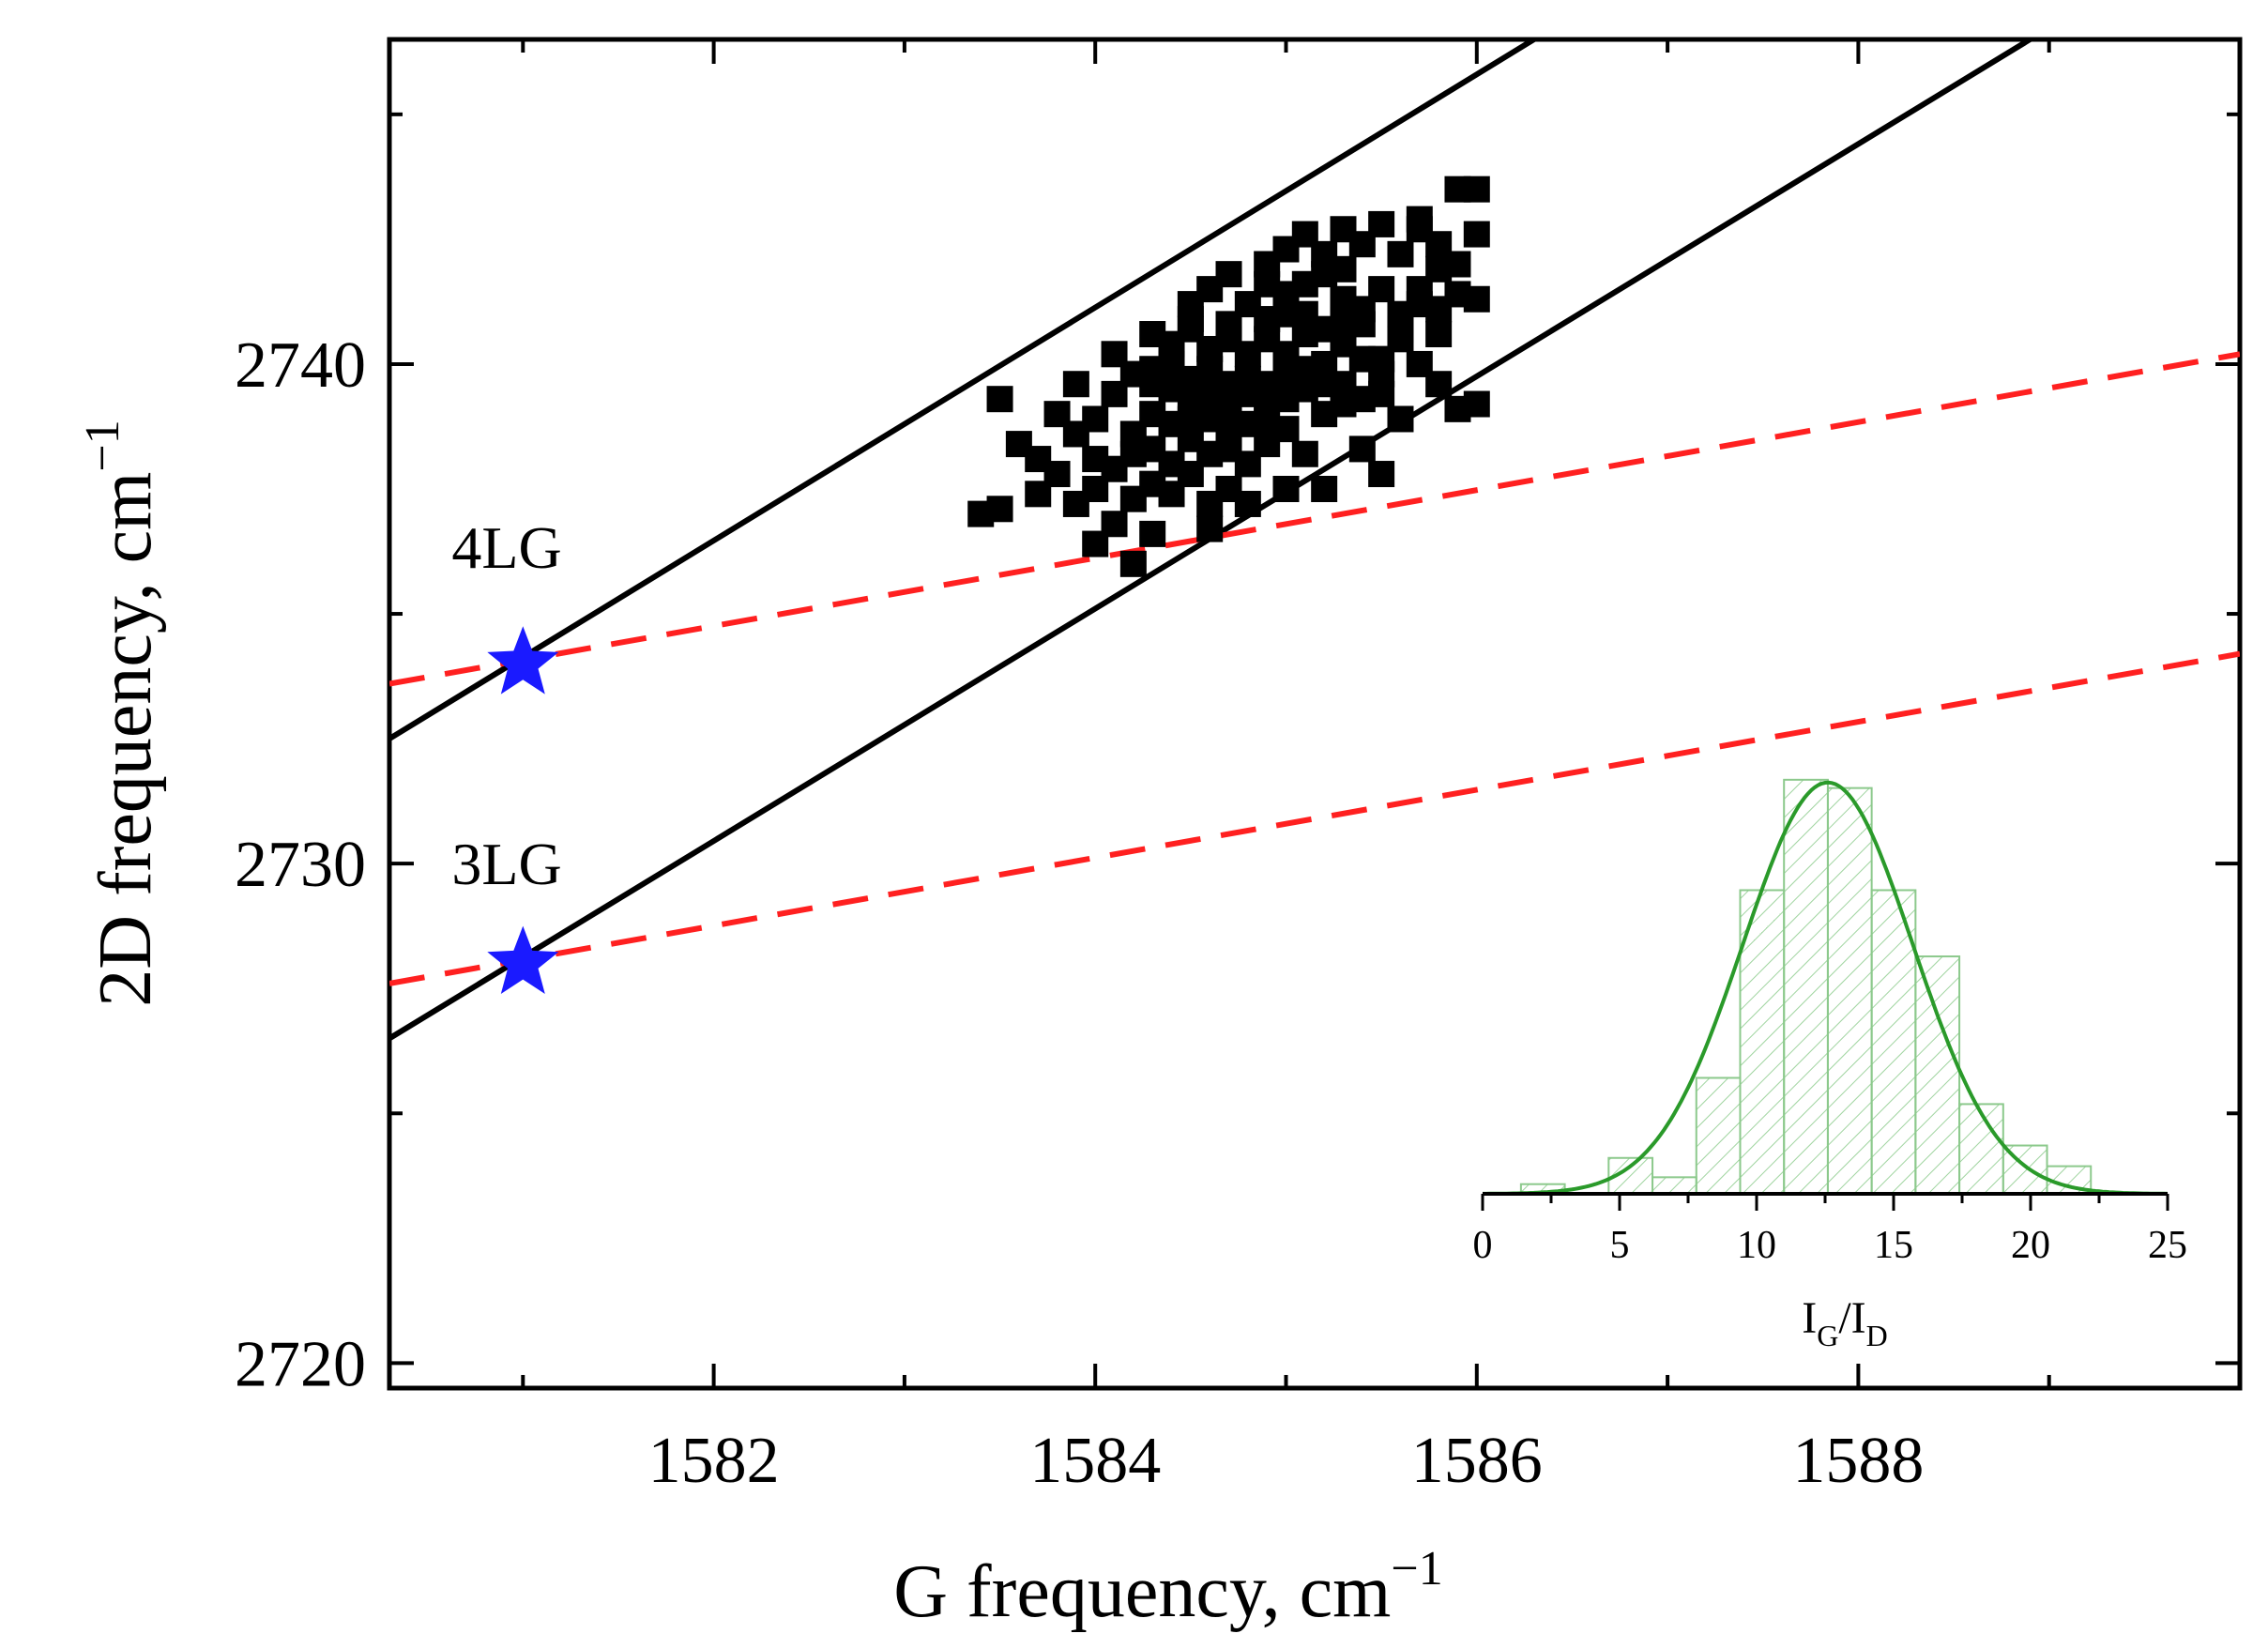  I want to click on x-axis-title: G frequency, cm−1, so click(1167, 1587).